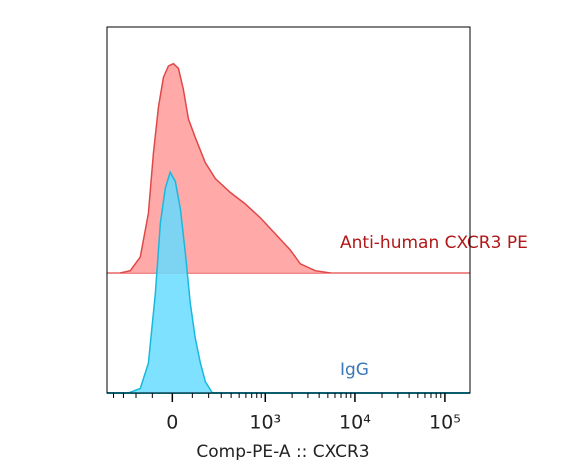  I want to click on x-tick-label: 10⁴, so click(355, 423).